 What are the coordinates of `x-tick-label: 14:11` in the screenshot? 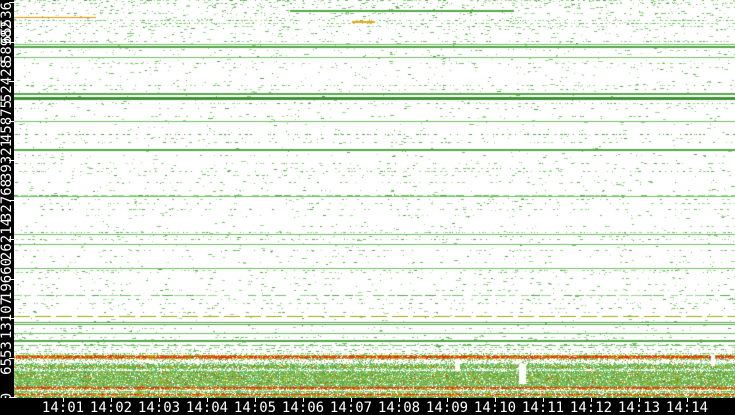 It's located at (543, 407).